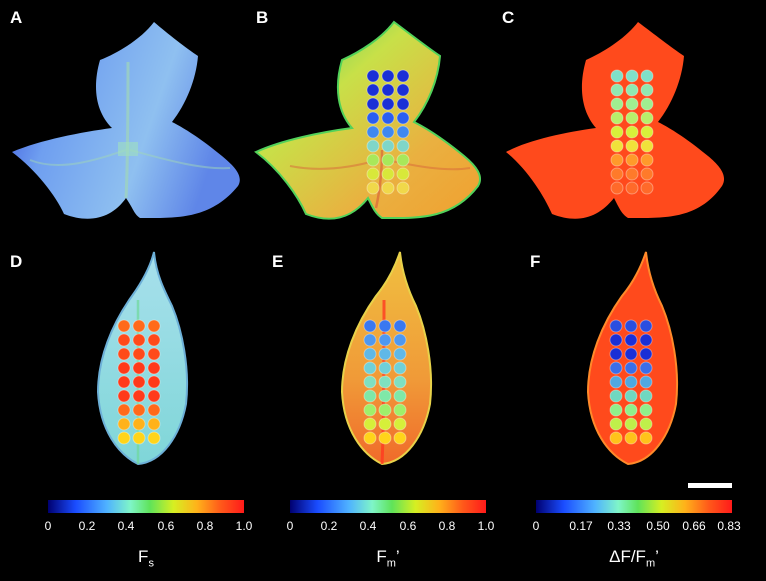 The width and height of the screenshot is (766, 581). What do you see at coordinates (166, 526) in the screenshot?
I see `colorbar-fs-tick: 0.6` at bounding box center [166, 526].